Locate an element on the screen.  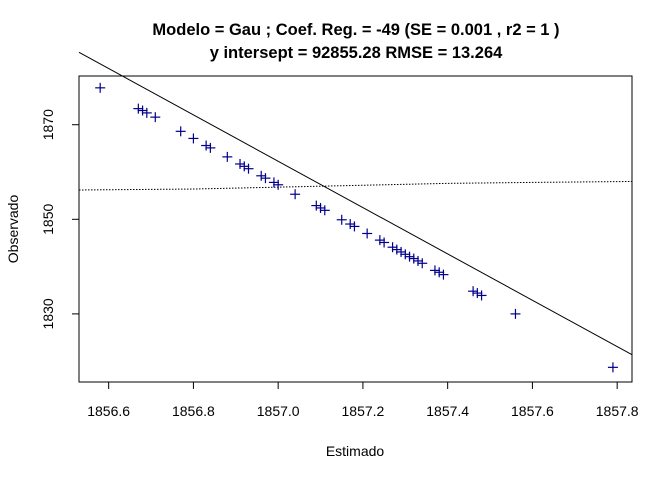
x-tick-label: 1857.6 is located at coordinates (532, 411).